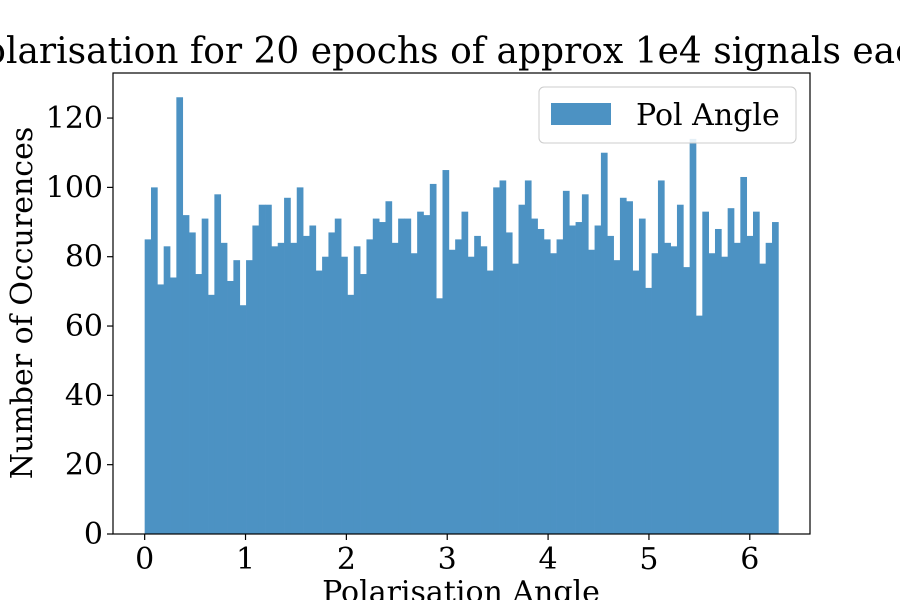  What do you see at coordinates (22, 303) in the screenshot?
I see `y-axis-label: Number of Occurences` at bounding box center [22, 303].